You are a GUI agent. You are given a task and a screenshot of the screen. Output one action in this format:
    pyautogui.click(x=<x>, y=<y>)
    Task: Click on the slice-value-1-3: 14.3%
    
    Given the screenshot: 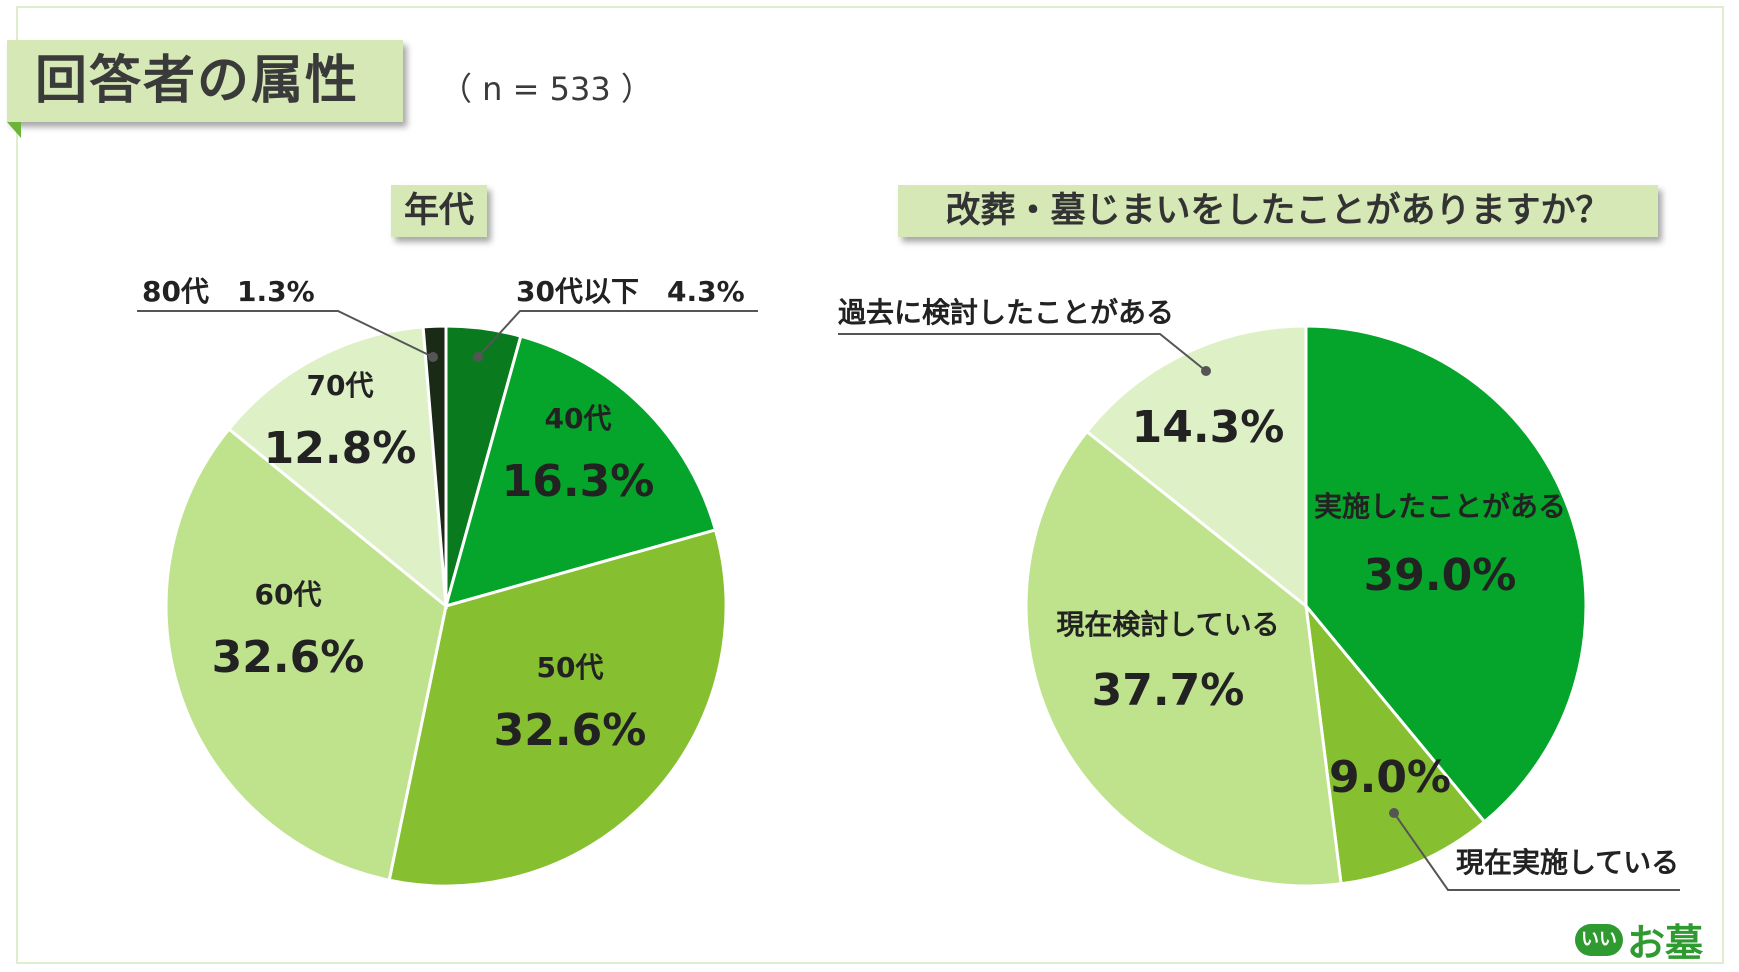 What is the action you would take?
    pyautogui.click(x=1208, y=427)
    